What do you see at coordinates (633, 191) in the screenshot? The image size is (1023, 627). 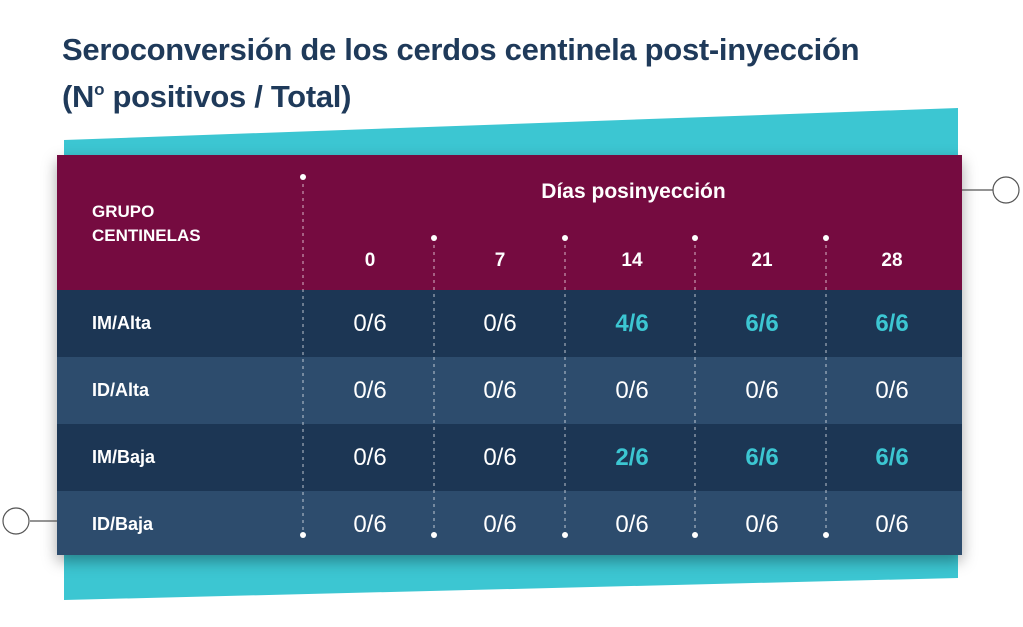 I see `days-header: Días posinyección` at bounding box center [633, 191].